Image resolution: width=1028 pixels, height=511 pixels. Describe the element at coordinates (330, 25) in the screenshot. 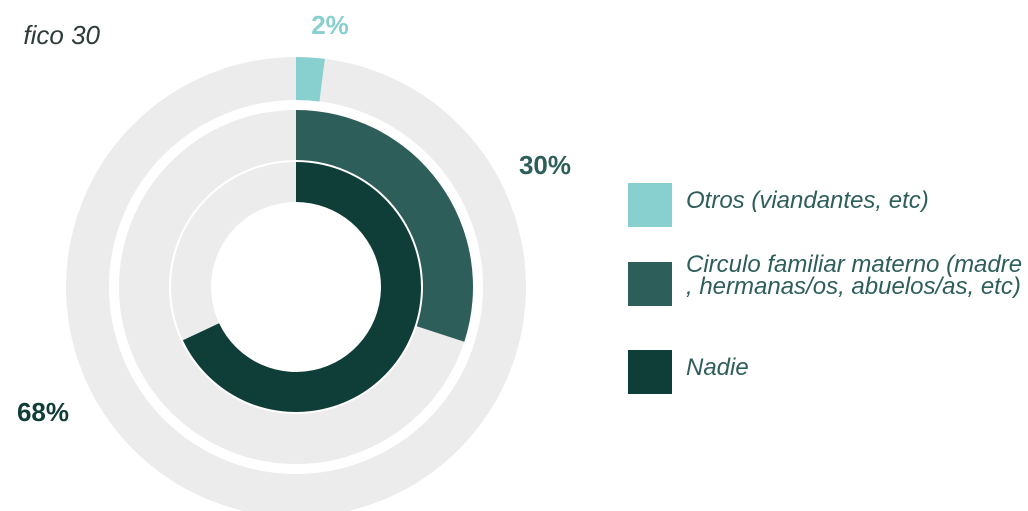

I see `value-label: 2%` at that location.